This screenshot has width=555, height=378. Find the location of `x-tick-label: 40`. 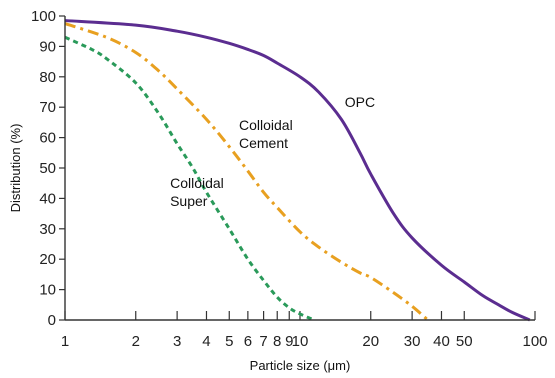

x-tick-label: 40 is located at coordinates (441, 341).